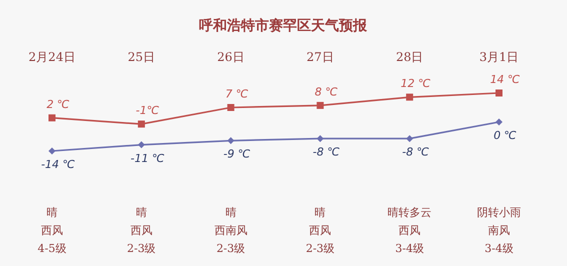  What do you see at coordinates (58, 164) in the screenshot?
I see `data-label: -14 ℃` at bounding box center [58, 164].